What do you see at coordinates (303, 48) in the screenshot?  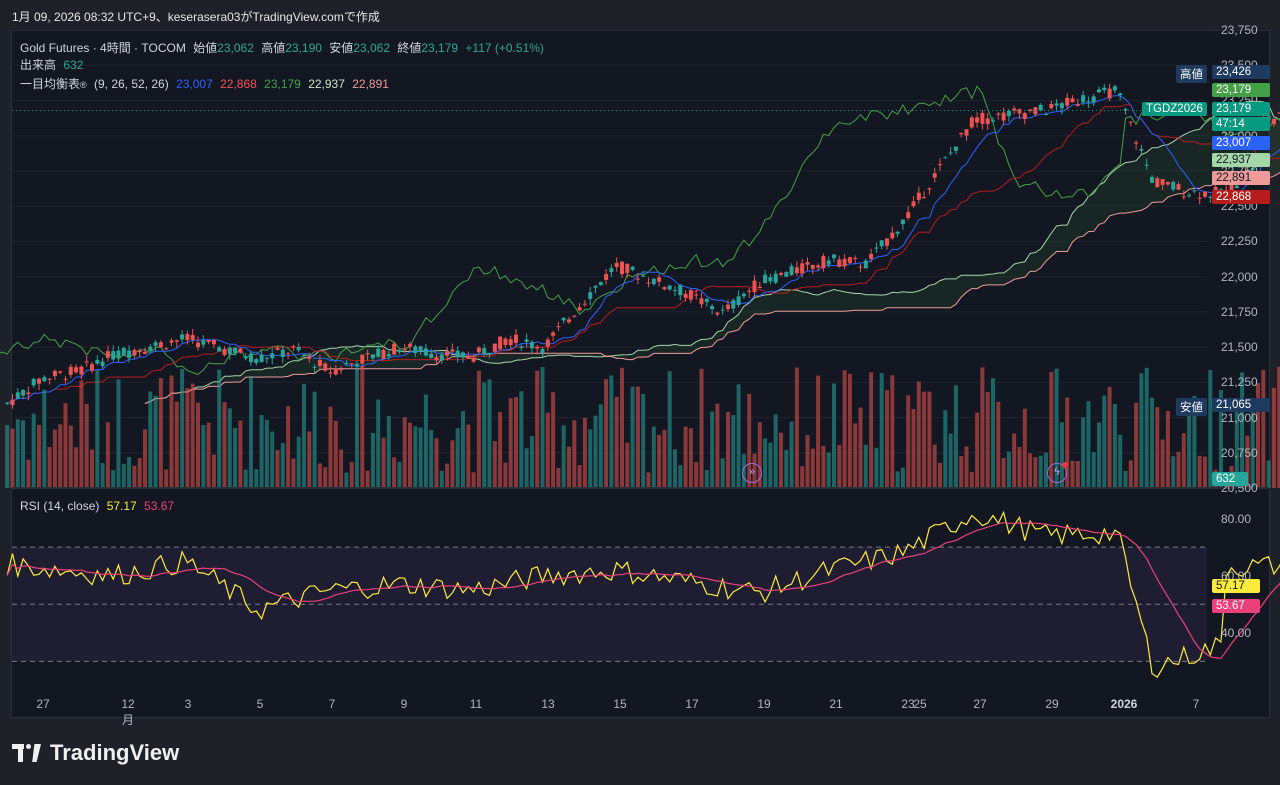 I see `legend-high: 23,190` at bounding box center [303, 48].